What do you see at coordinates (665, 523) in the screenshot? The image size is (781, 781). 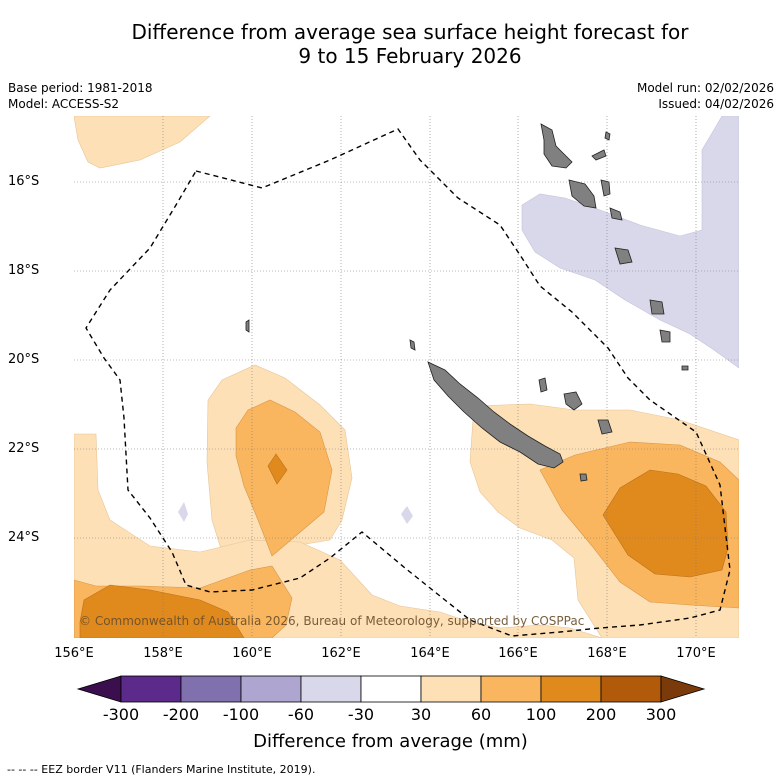 I see `positive-100-east` at bounding box center [665, 523].